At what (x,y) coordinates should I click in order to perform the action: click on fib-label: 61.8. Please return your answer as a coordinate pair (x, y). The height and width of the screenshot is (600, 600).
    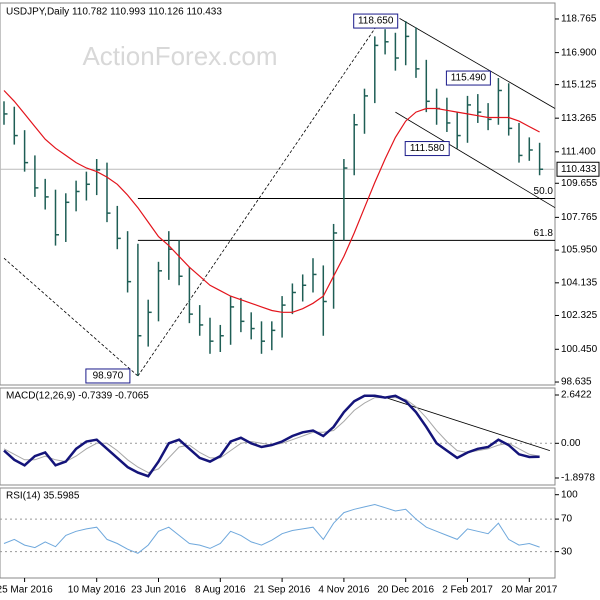
    Looking at the image, I should click on (544, 233).